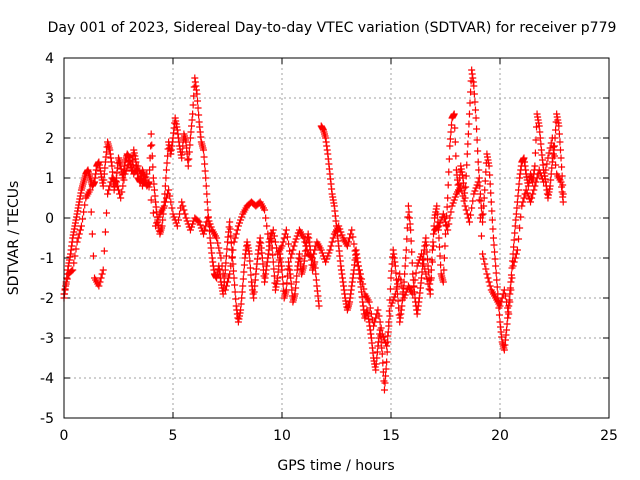  What do you see at coordinates (47, 239) in the screenshot?
I see `y-tick-labels: 4 3 2 1 0 -1 -2 -3 -4 -5` at bounding box center [47, 239].